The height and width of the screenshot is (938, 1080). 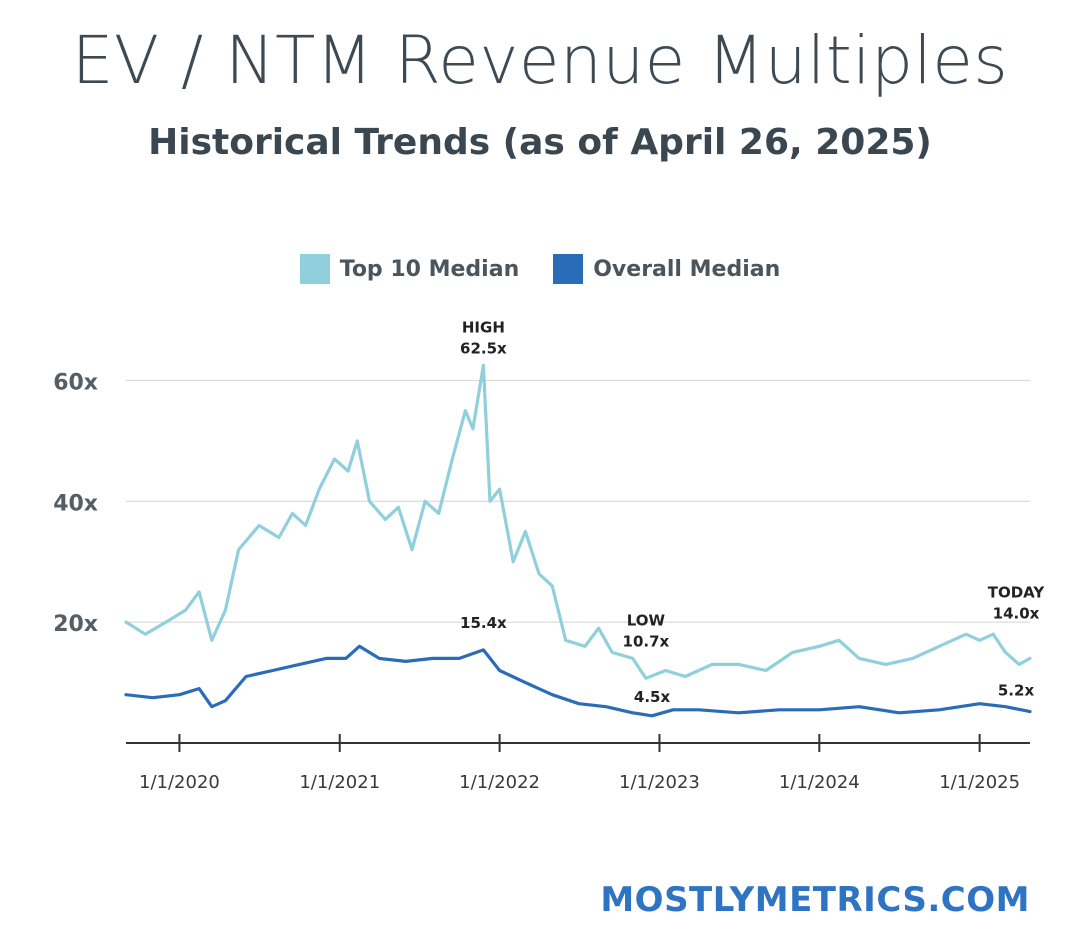 I want to click on page-title: EV / NTM Revenue Multiples, so click(x=540, y=60).